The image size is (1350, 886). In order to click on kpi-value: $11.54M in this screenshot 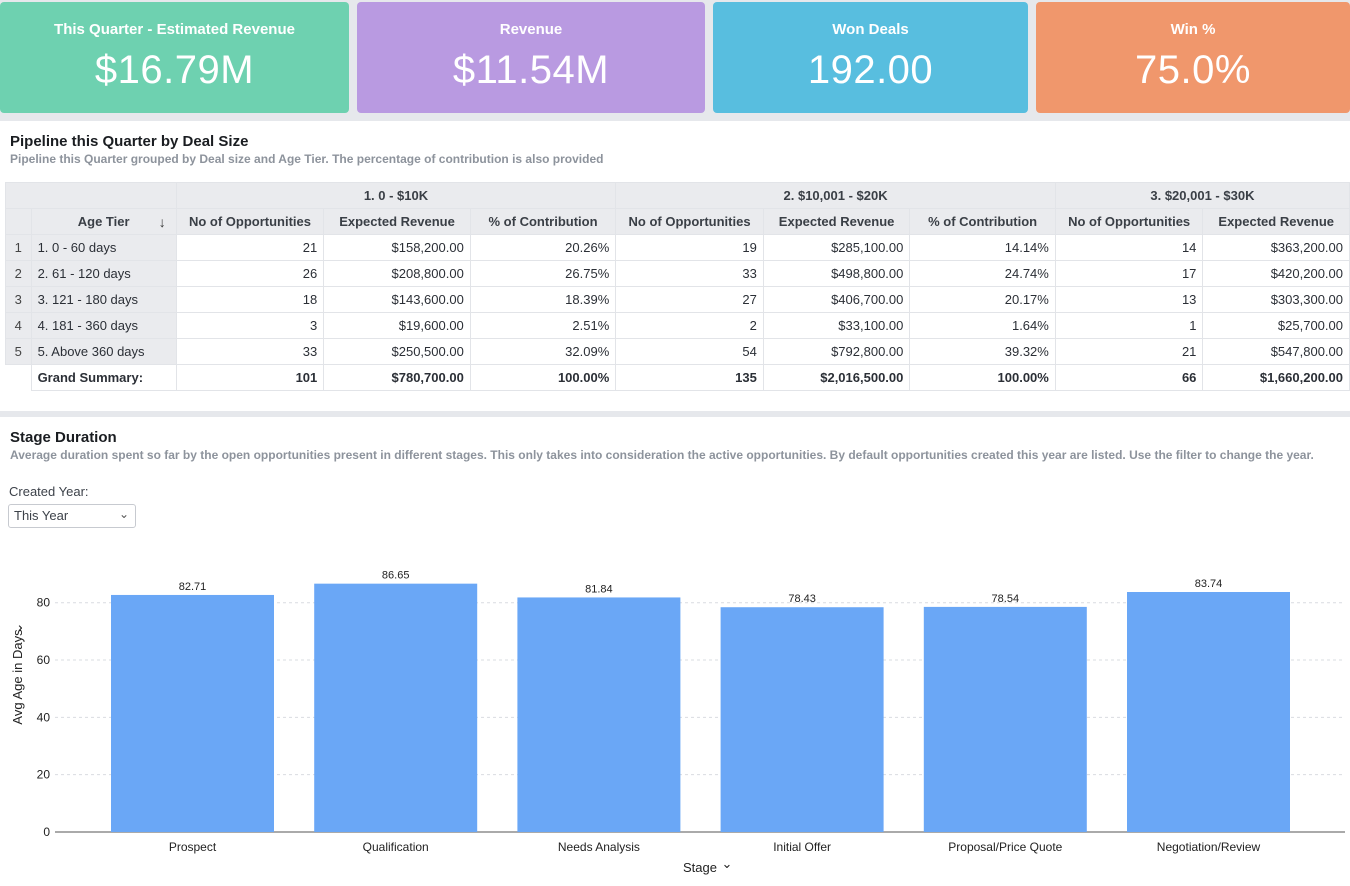, I will do `click(531, 70)`.